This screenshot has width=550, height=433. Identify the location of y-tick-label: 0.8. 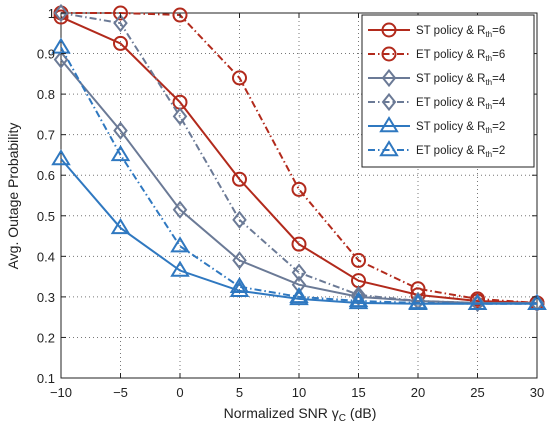
(46, 94).